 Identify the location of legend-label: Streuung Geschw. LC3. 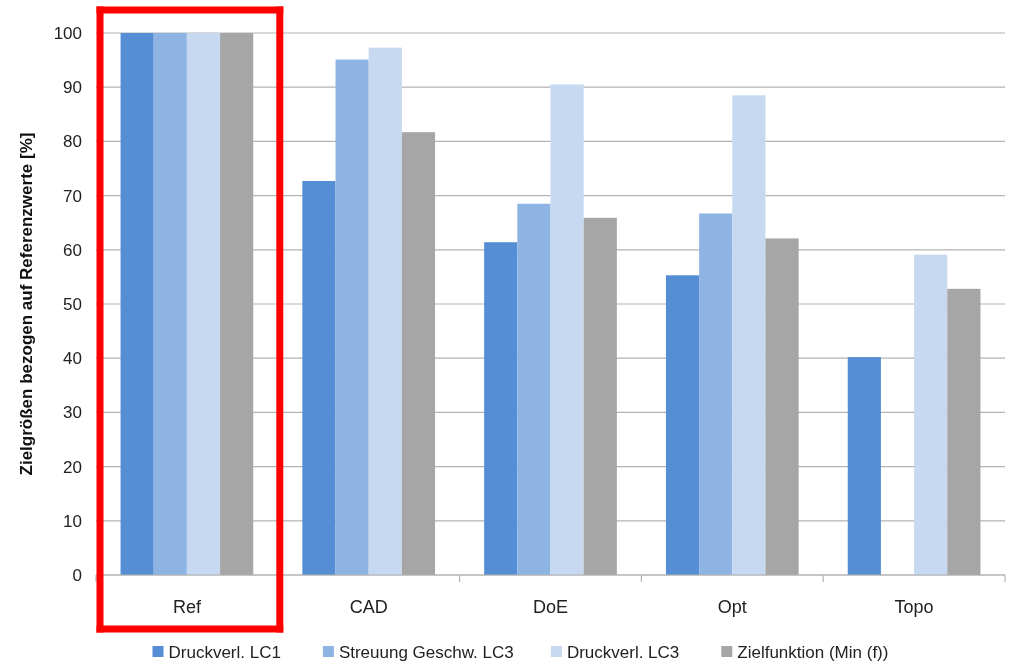
(426, 652).